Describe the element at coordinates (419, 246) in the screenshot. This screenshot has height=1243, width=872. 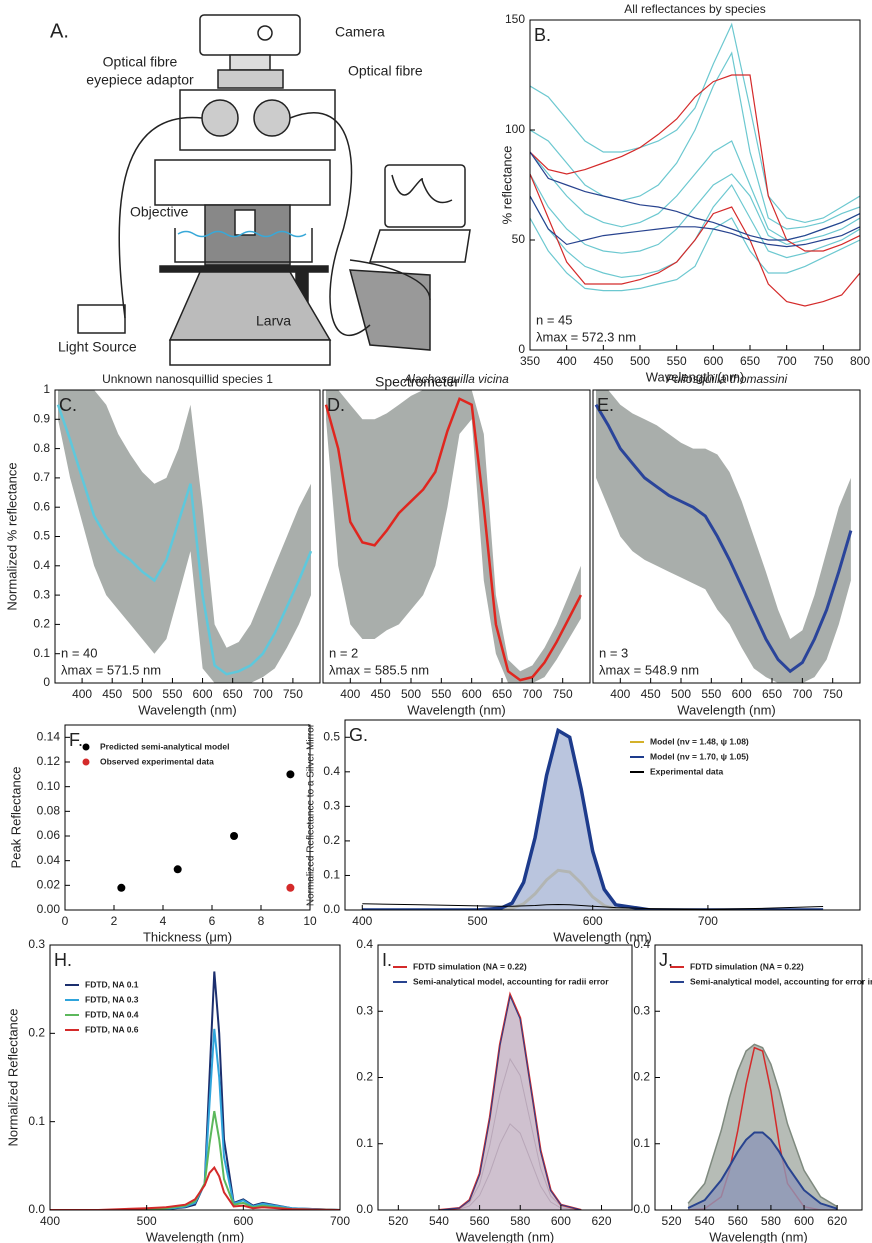
I see `keyboard` at that location.